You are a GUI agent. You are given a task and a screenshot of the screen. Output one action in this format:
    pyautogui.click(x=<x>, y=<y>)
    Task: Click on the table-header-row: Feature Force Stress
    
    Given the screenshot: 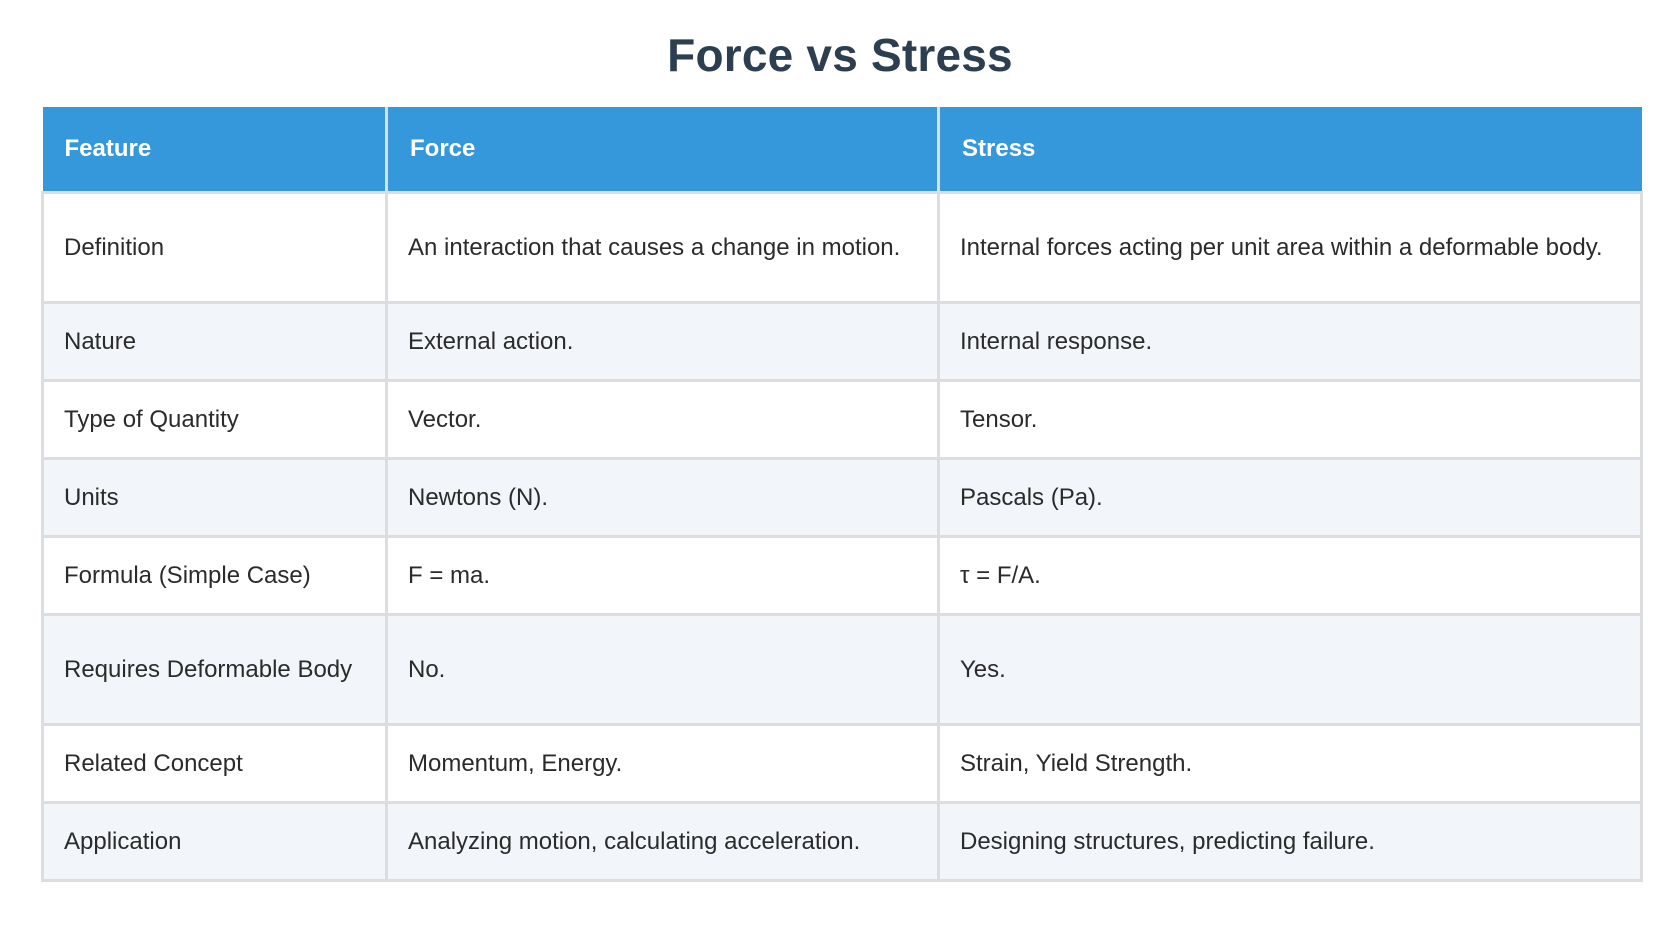 What is the action you would take?
    pyautogui.click(x=842, y=150)
    